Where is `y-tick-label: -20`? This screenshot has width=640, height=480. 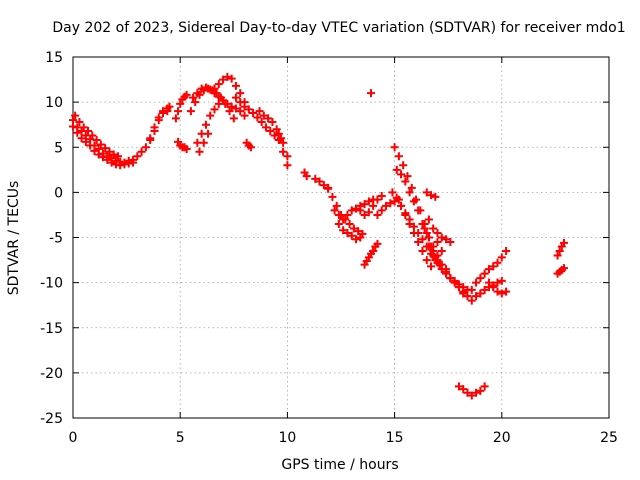
y-tick-label: -20 is located at coordinates (51, 374).